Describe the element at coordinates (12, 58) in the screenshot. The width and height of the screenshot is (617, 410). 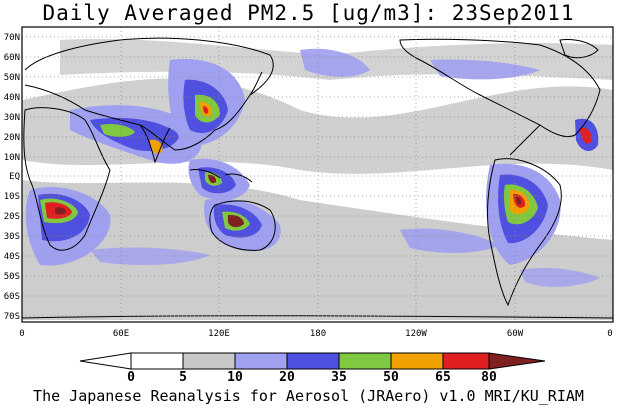
I see `lat-tick-label: 60N` at that location.